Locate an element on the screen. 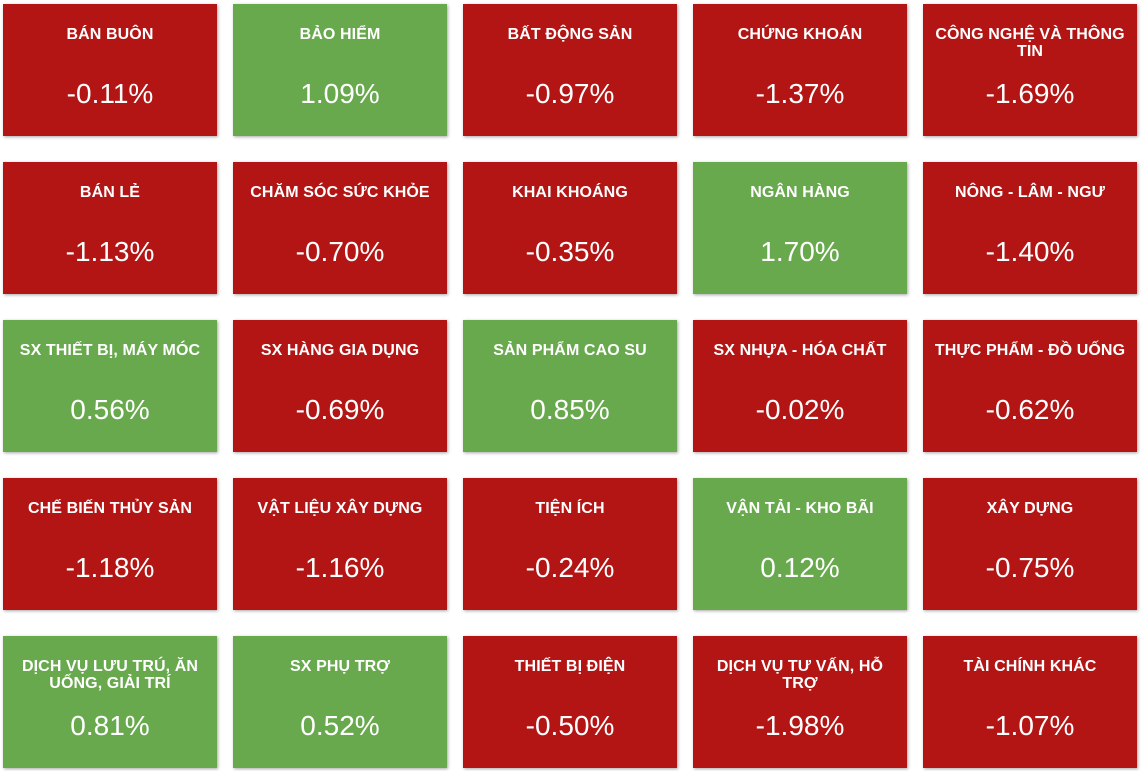 This screenshot has height=771, width=1143. sector-name: BÁN LẺ is located at coordinates (110, 192).